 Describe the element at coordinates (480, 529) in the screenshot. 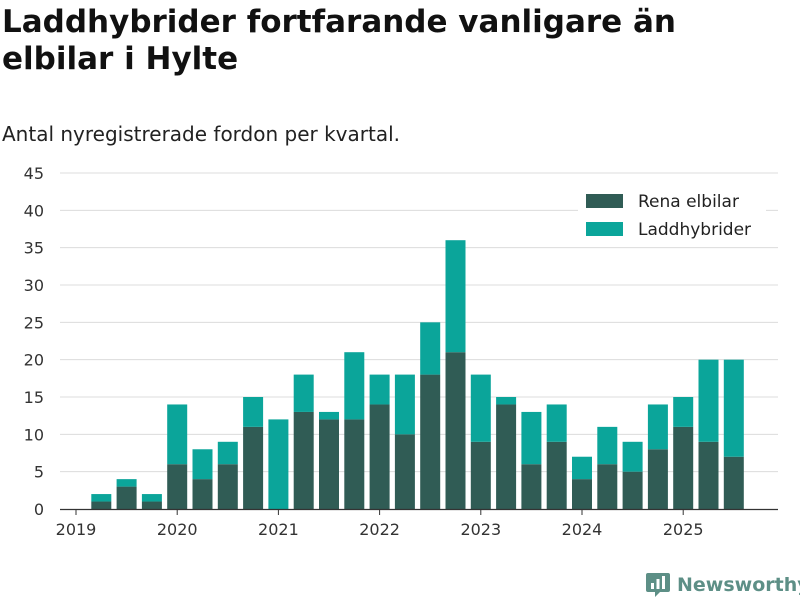

I see `x-tick-label-2023: 2023` at that location.